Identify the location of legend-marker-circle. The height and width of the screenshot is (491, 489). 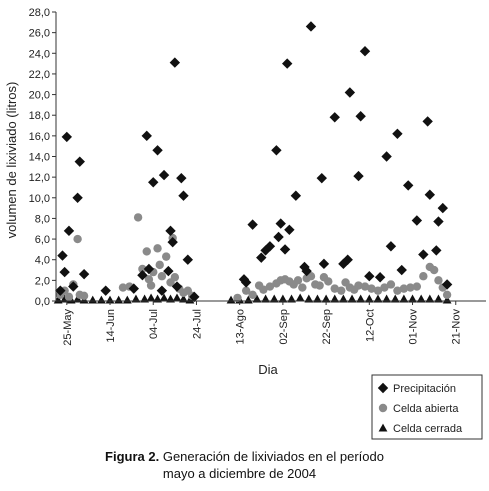
(383, 408).